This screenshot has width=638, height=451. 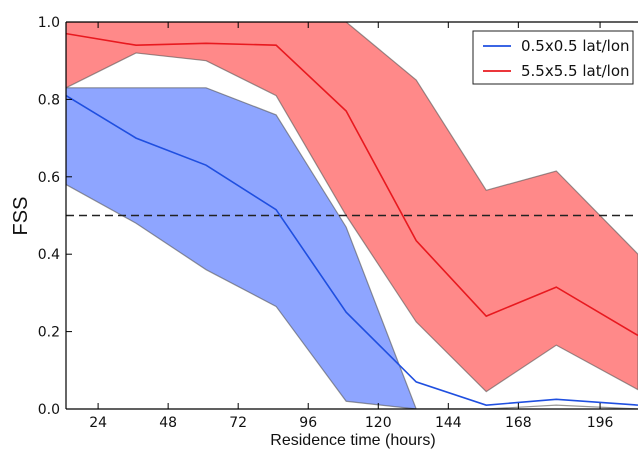 I want to click on y-tick-label: 0.8, so click(x=49, y=100).